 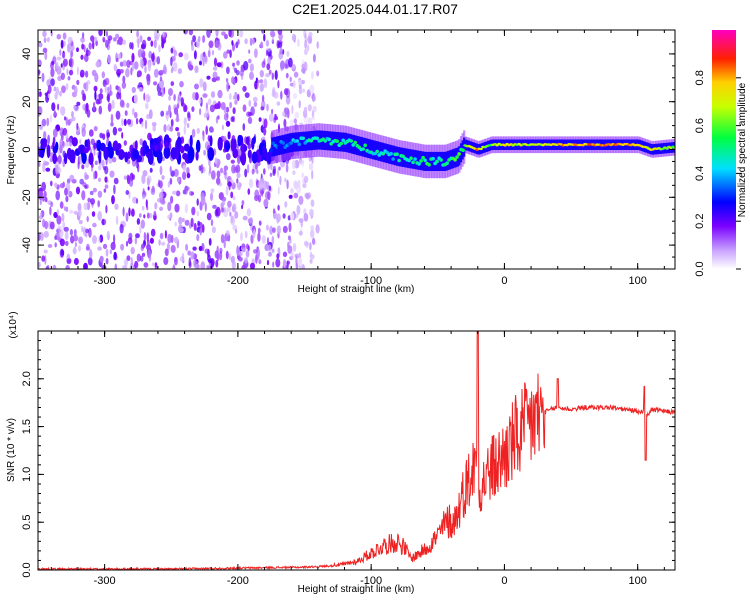 I want to click on colorbar-tick-label: 0.8, so click(x=700, y=77).